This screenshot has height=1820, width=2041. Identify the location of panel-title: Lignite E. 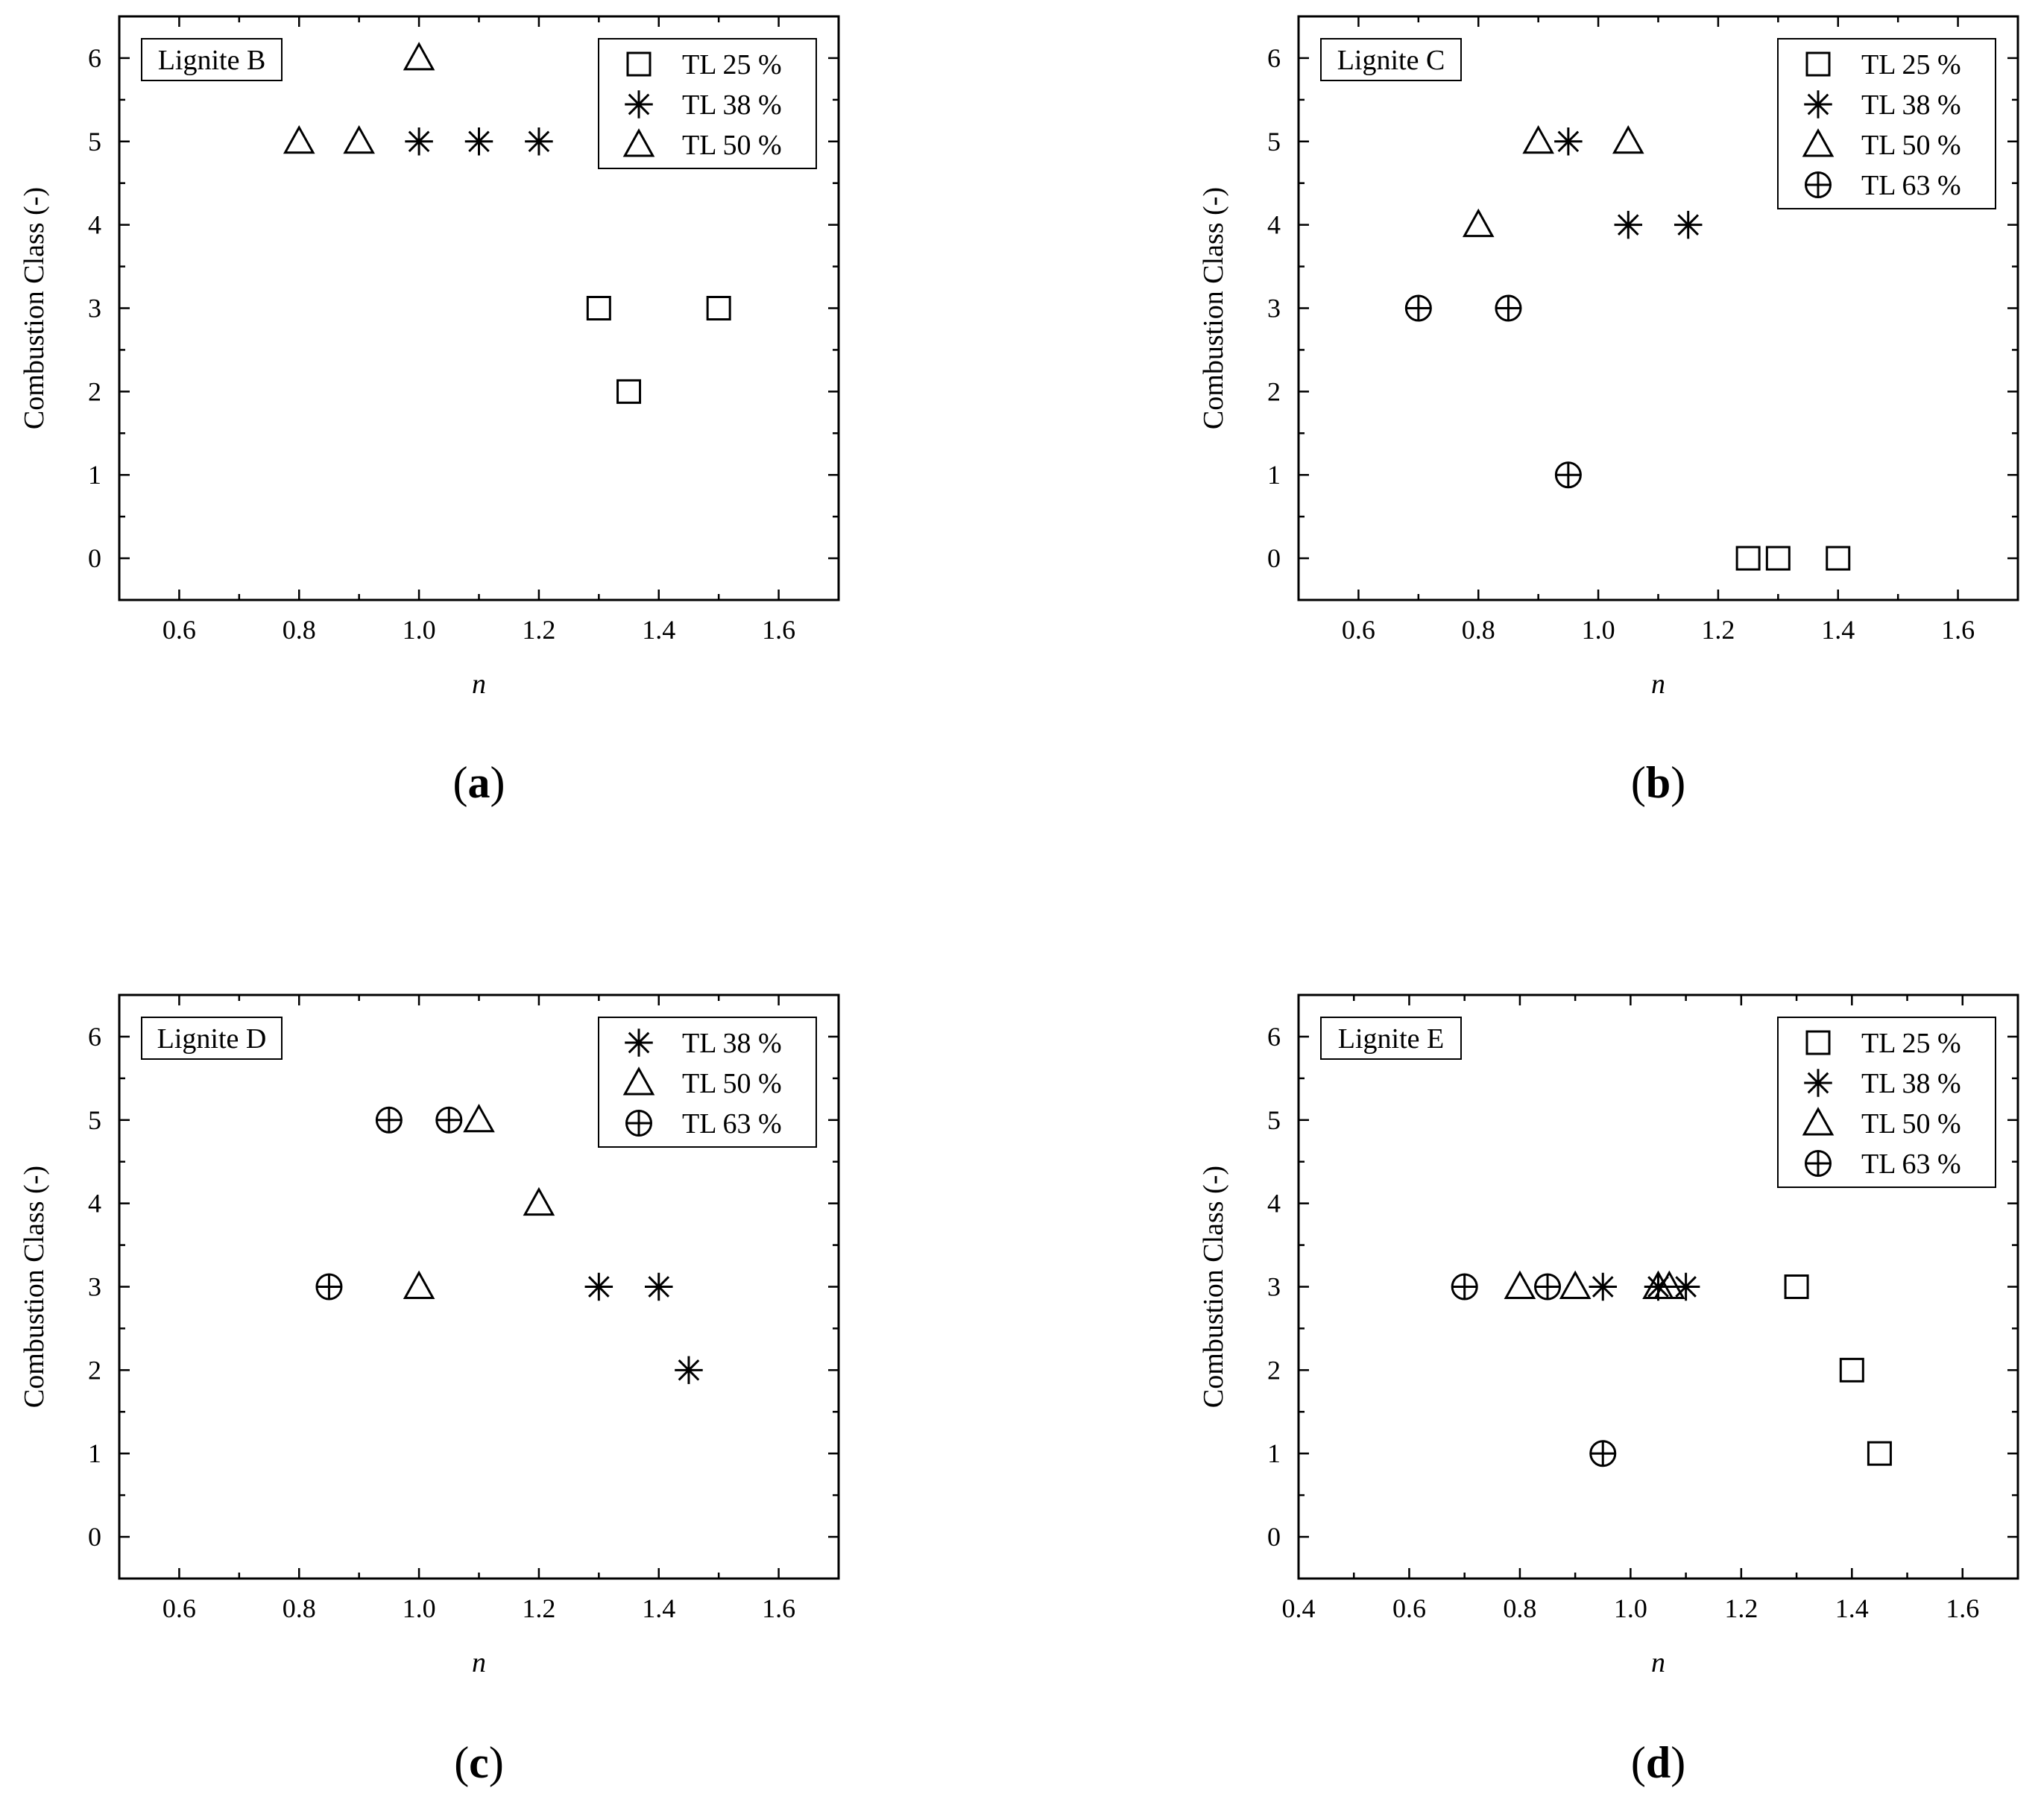
(1391, 1039).